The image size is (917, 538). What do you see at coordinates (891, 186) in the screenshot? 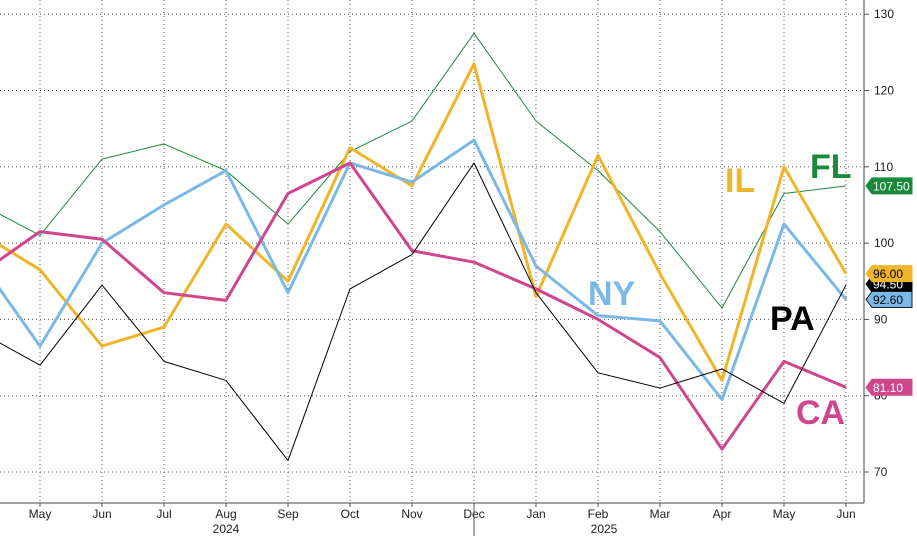
I see `tag-value: 107.50` at bounding box center [891, 186].